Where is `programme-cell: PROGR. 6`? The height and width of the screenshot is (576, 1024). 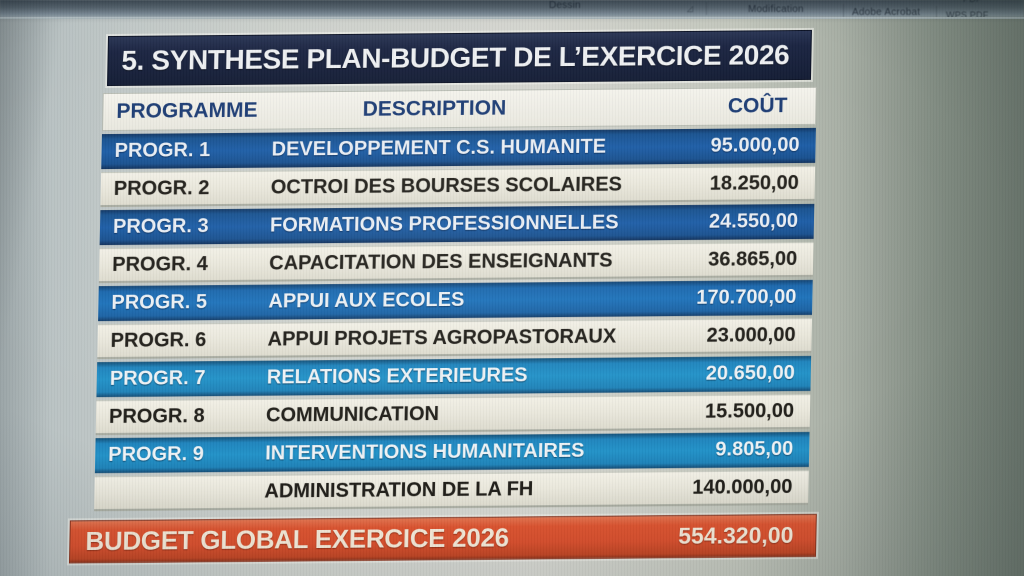 programme-cell: PROGR. 6 is located at coordinates (158, 340).